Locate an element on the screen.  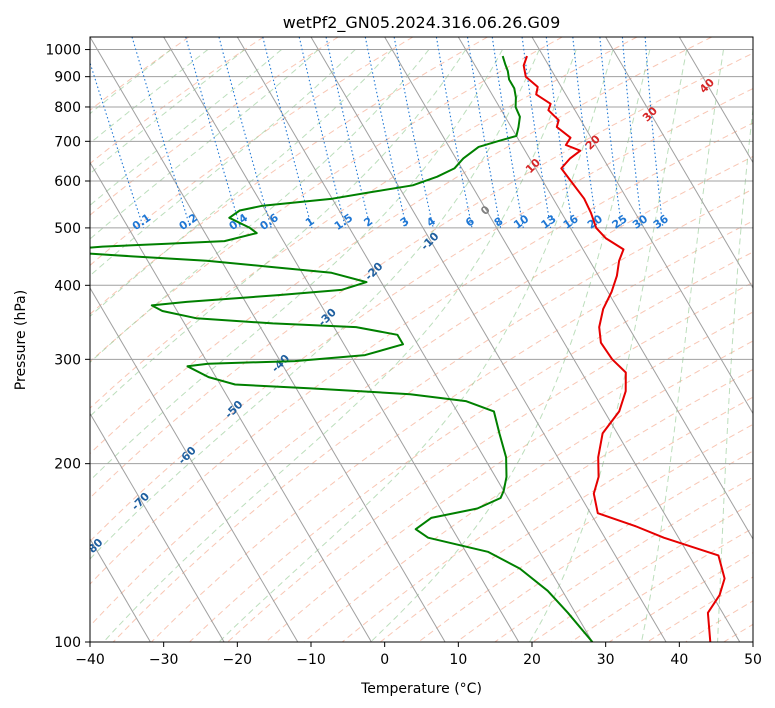
x-tick-label: −10 is located at coordinates (311, 660).